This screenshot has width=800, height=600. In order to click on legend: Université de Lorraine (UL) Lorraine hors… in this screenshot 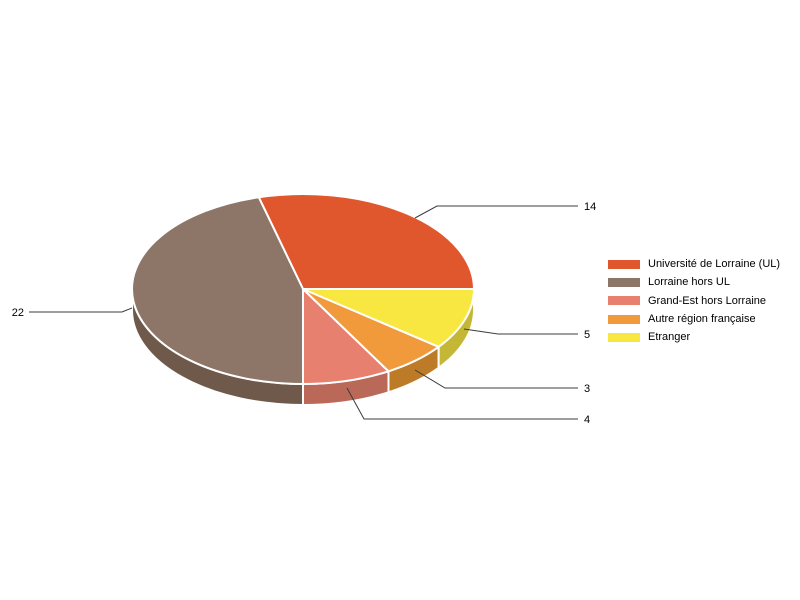, I will do `click(694, 300)`.